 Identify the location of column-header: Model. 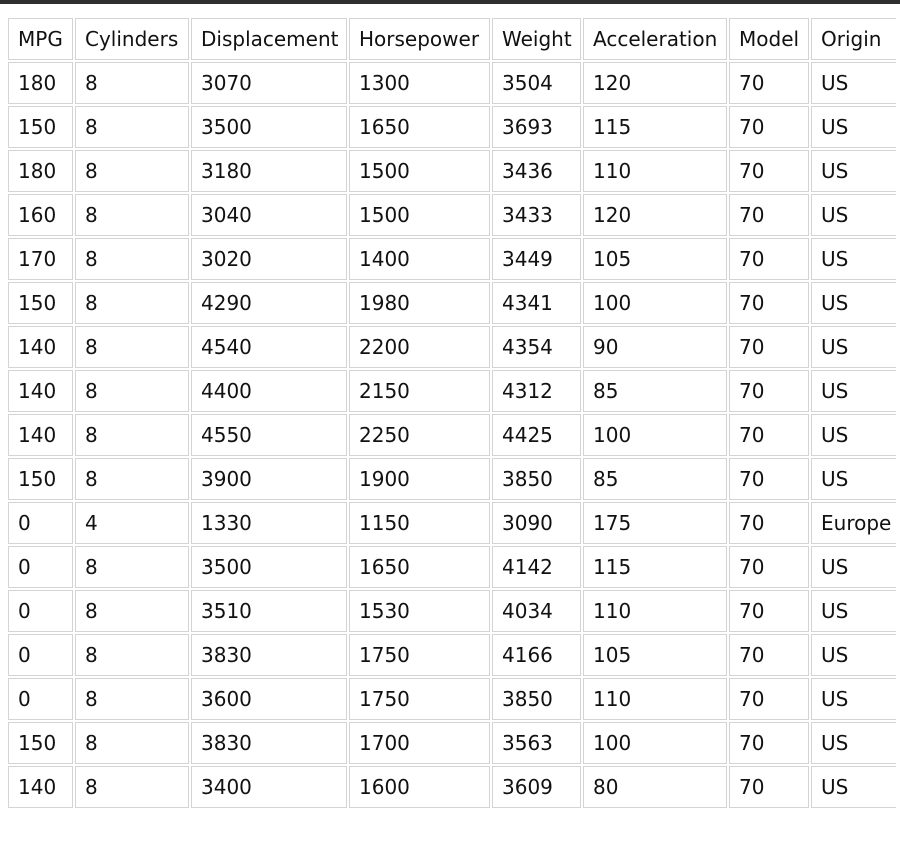
(769, 39).